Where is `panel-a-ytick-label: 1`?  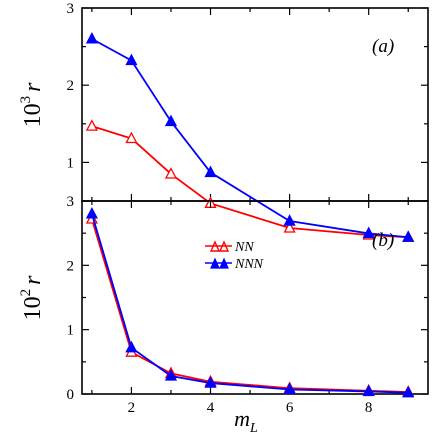 panel-a-ytick-label: 1 is located at coordinates (71, 163).